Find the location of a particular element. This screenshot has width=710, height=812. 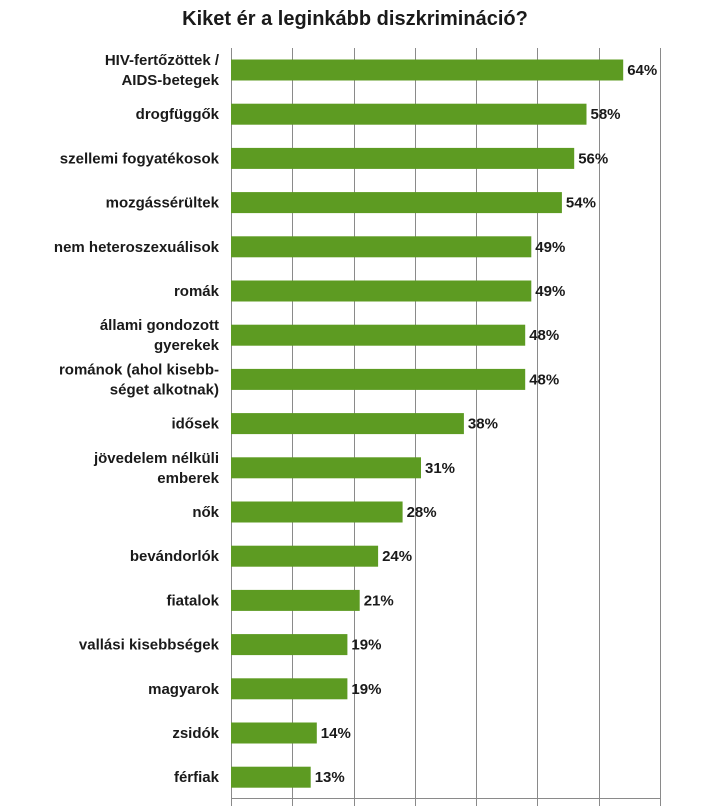

category-label: séget alkotnak) is located at coordinates (164, 389).